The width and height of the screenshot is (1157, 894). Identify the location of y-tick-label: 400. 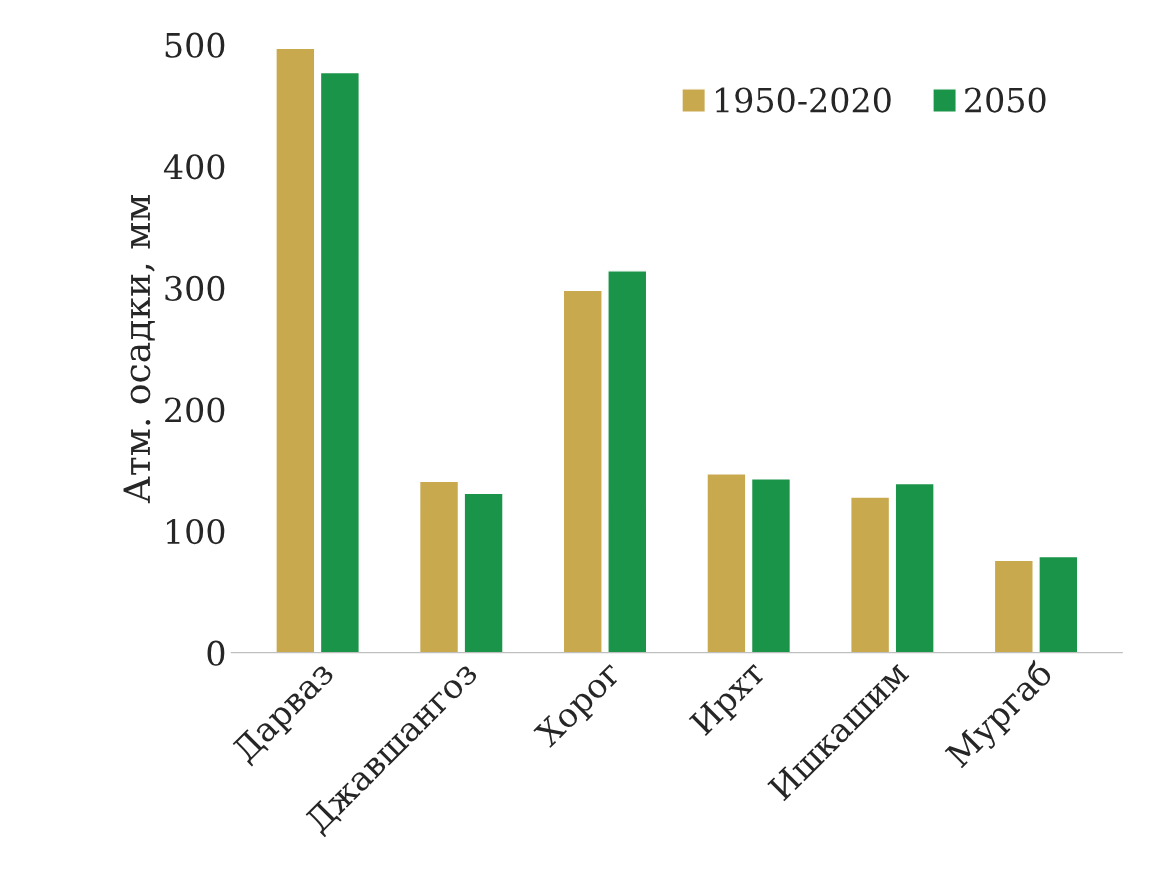
(194, 167).